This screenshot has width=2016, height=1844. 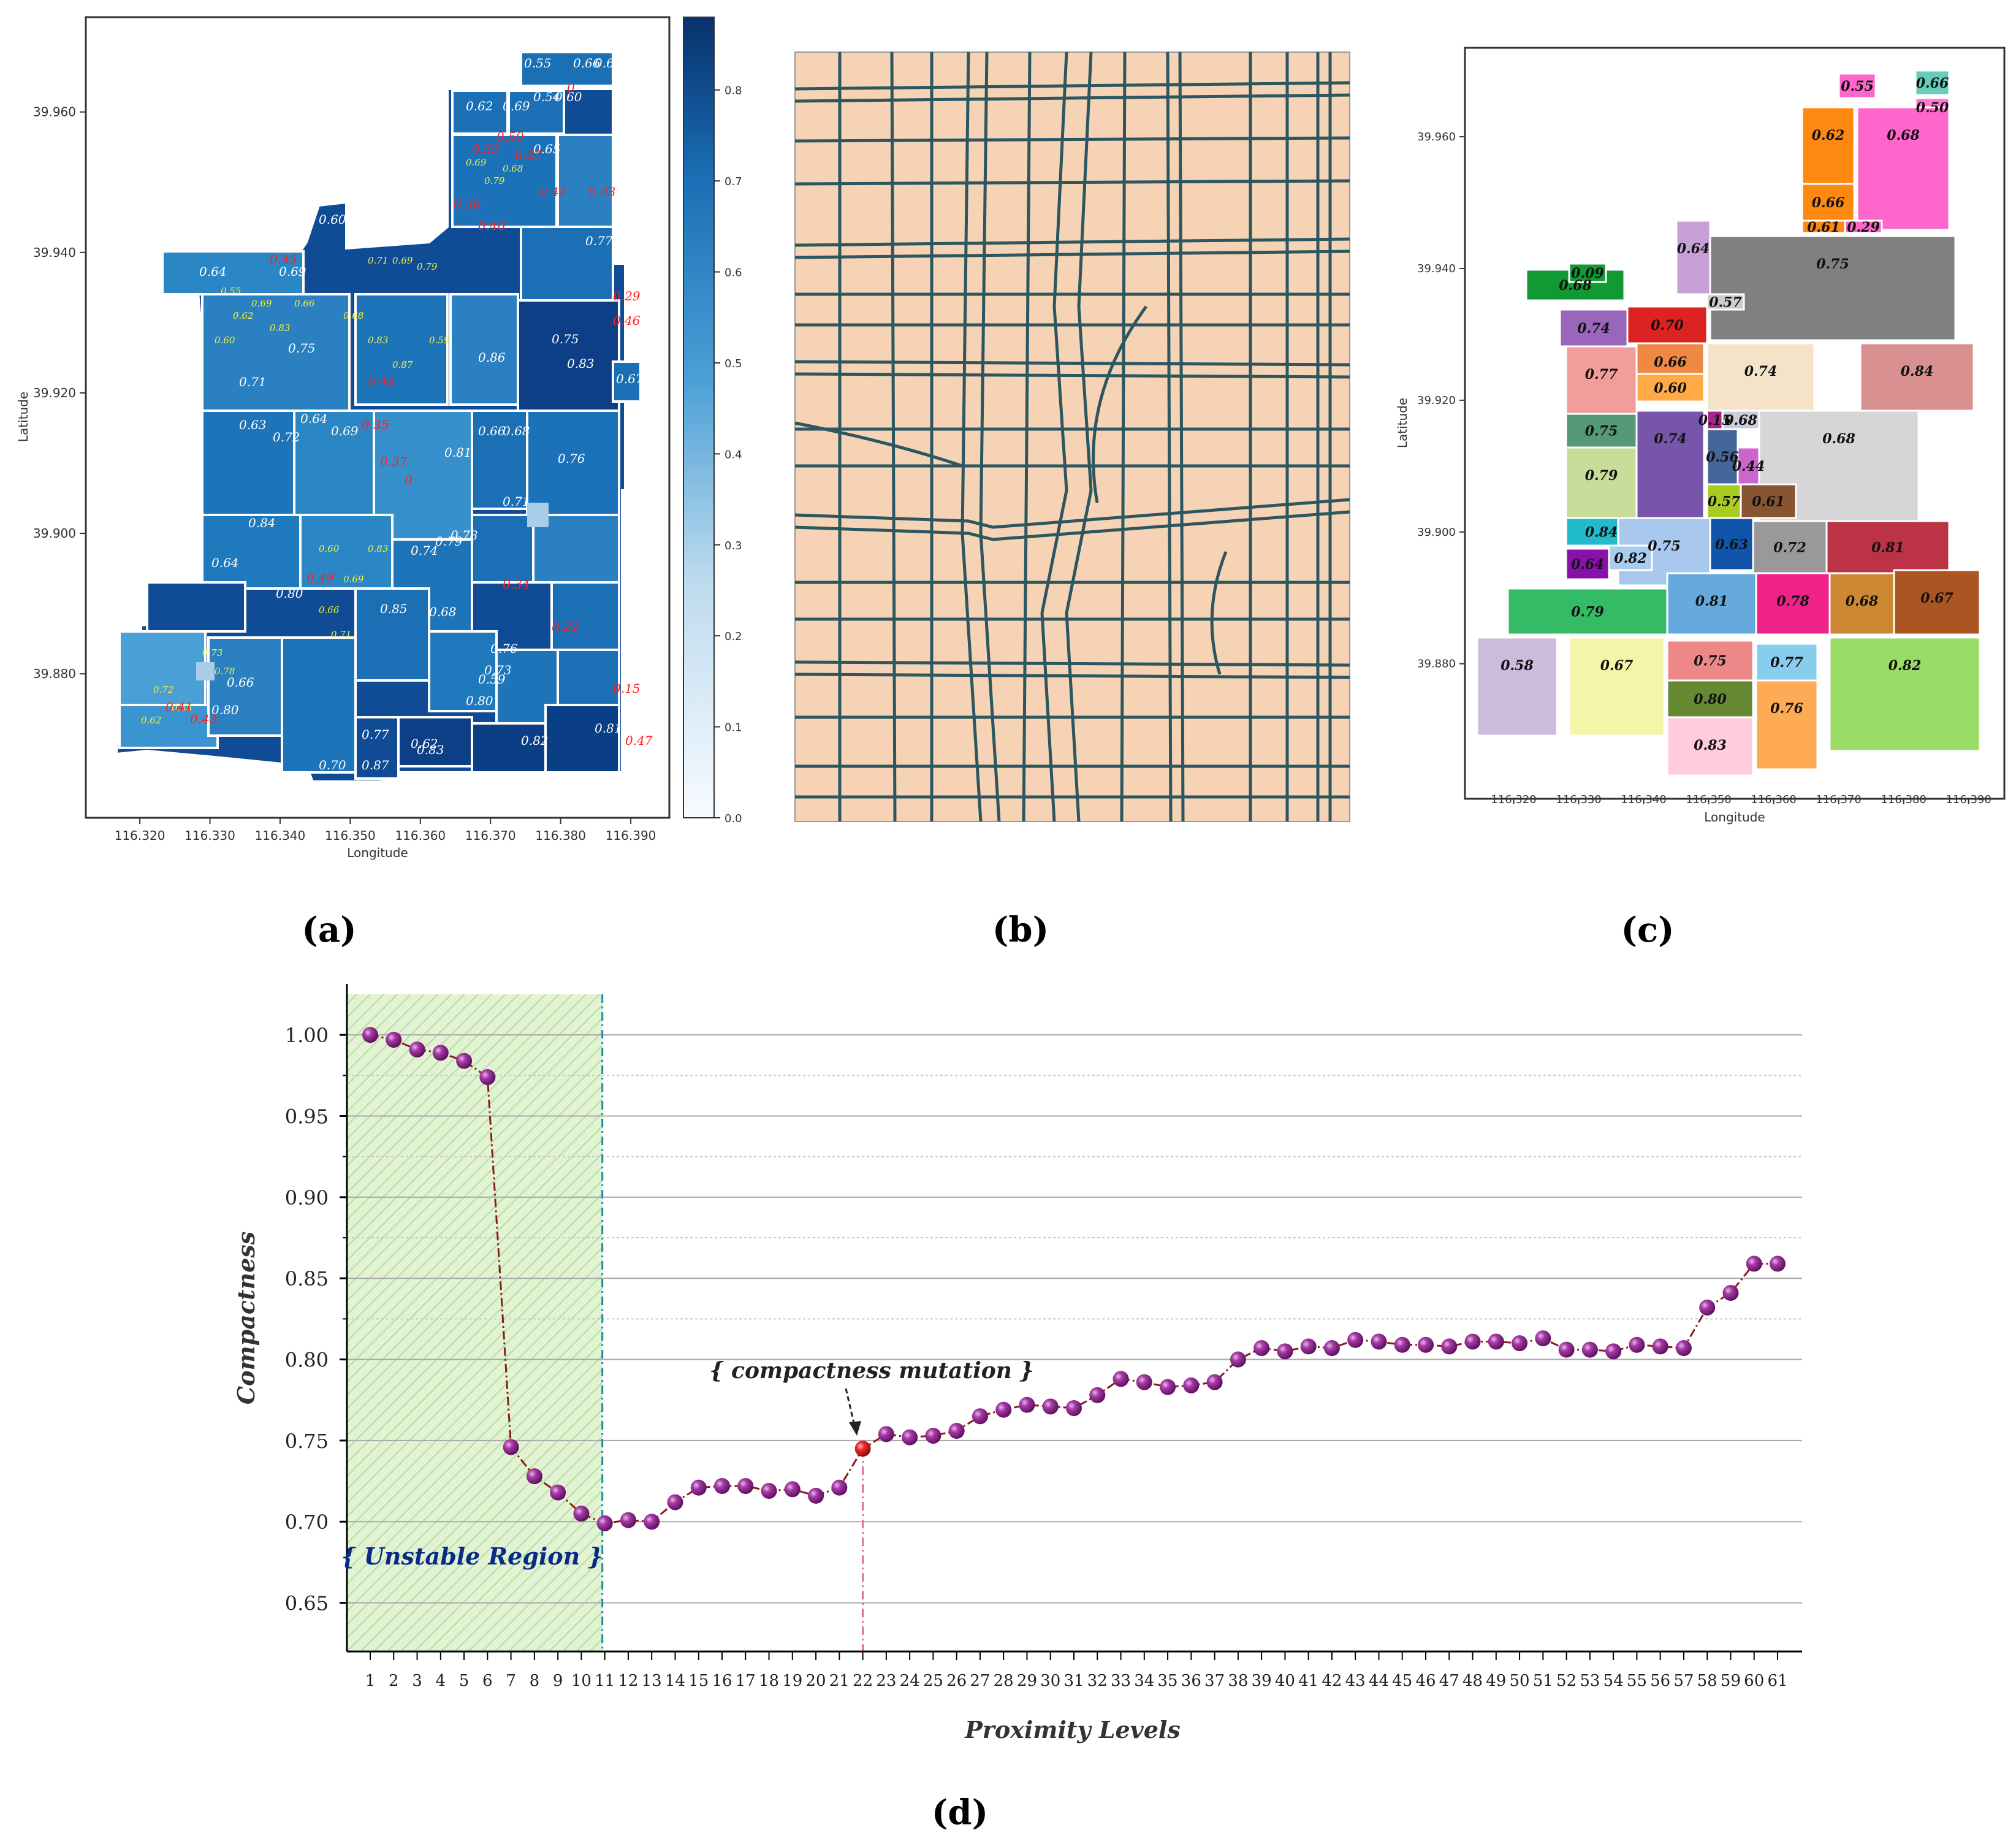 I want to click on panel-a-block-label: 0.62, so click(x=479, y=106).